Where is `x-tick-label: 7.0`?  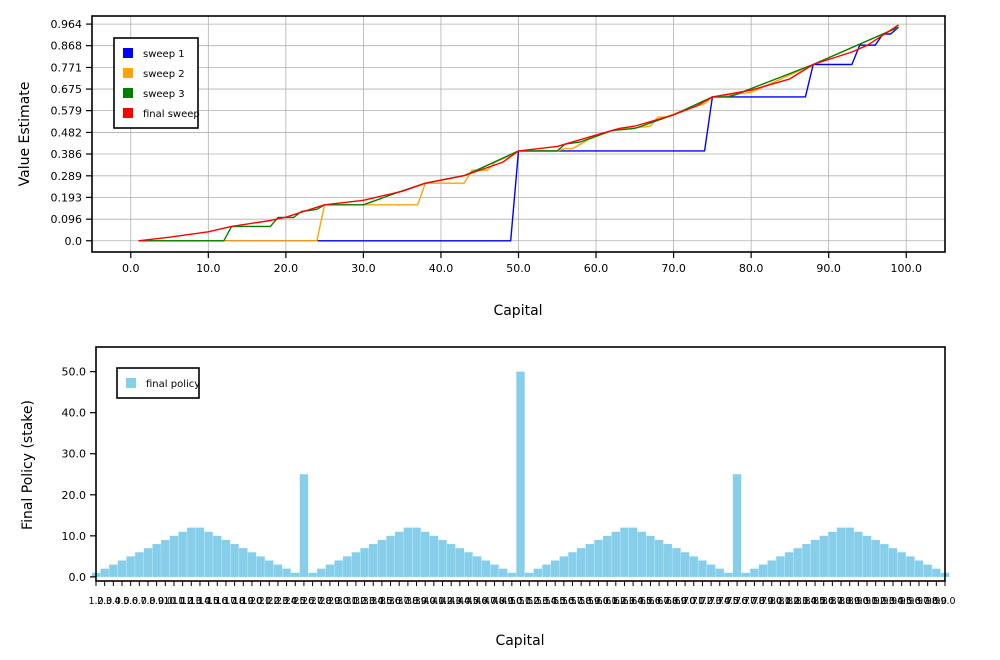
x-tick-label: 7.0 is located at coordinates (147, 601).